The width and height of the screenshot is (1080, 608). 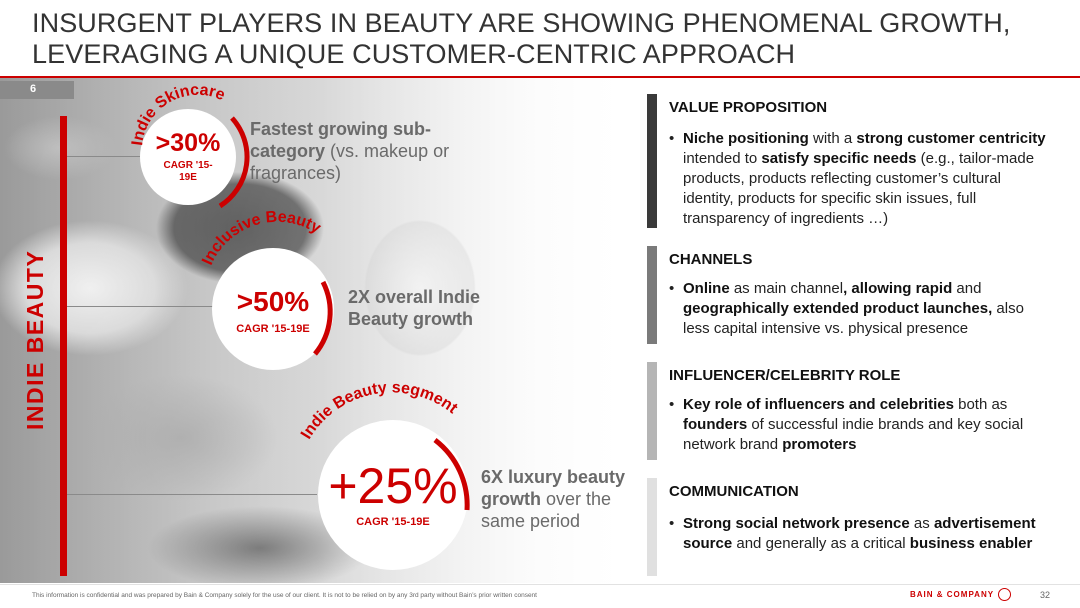 What do you see at coordinates (35, 339) in the screenshot?
I see `indie-beauty-vertical-label: INDIE BEAUTY` at bounding box center [35, 339].